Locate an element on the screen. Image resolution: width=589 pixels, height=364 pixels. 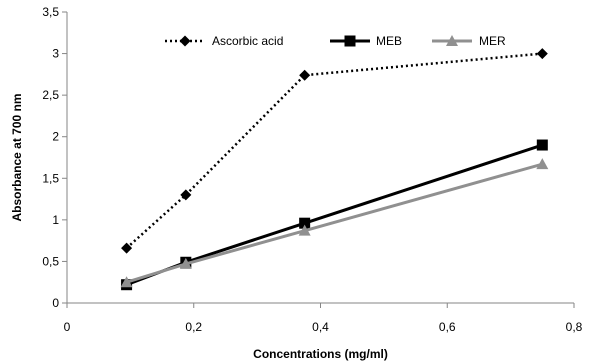
legend-item: Ascorbic acid is located at coordinates (224, 41).